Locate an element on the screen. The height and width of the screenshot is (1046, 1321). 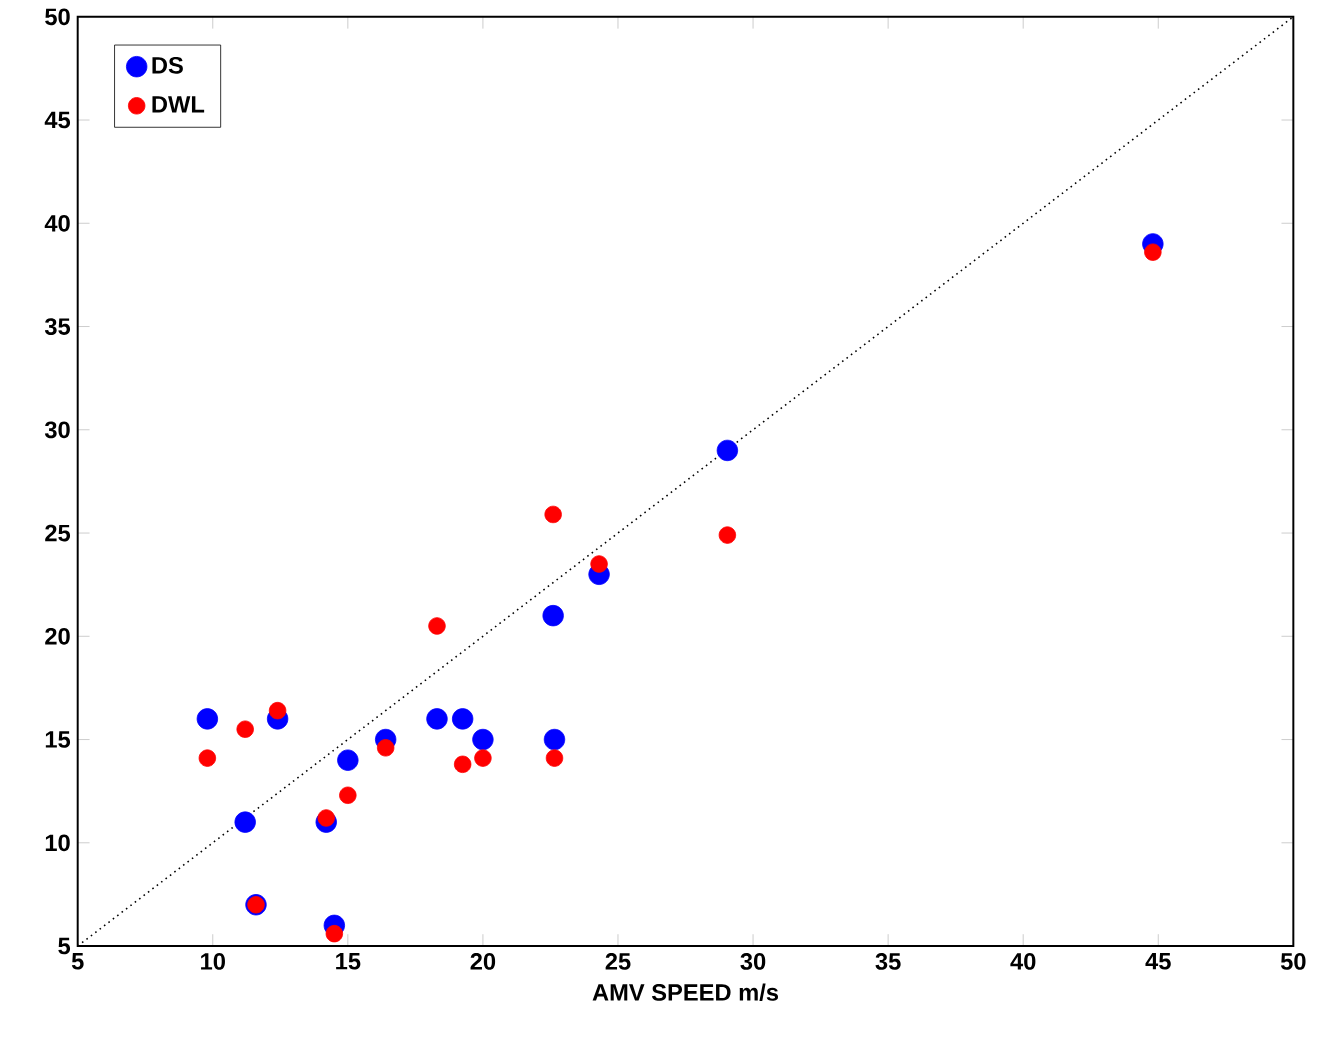
legend-label: DWL is located at coordinates (178, 104).